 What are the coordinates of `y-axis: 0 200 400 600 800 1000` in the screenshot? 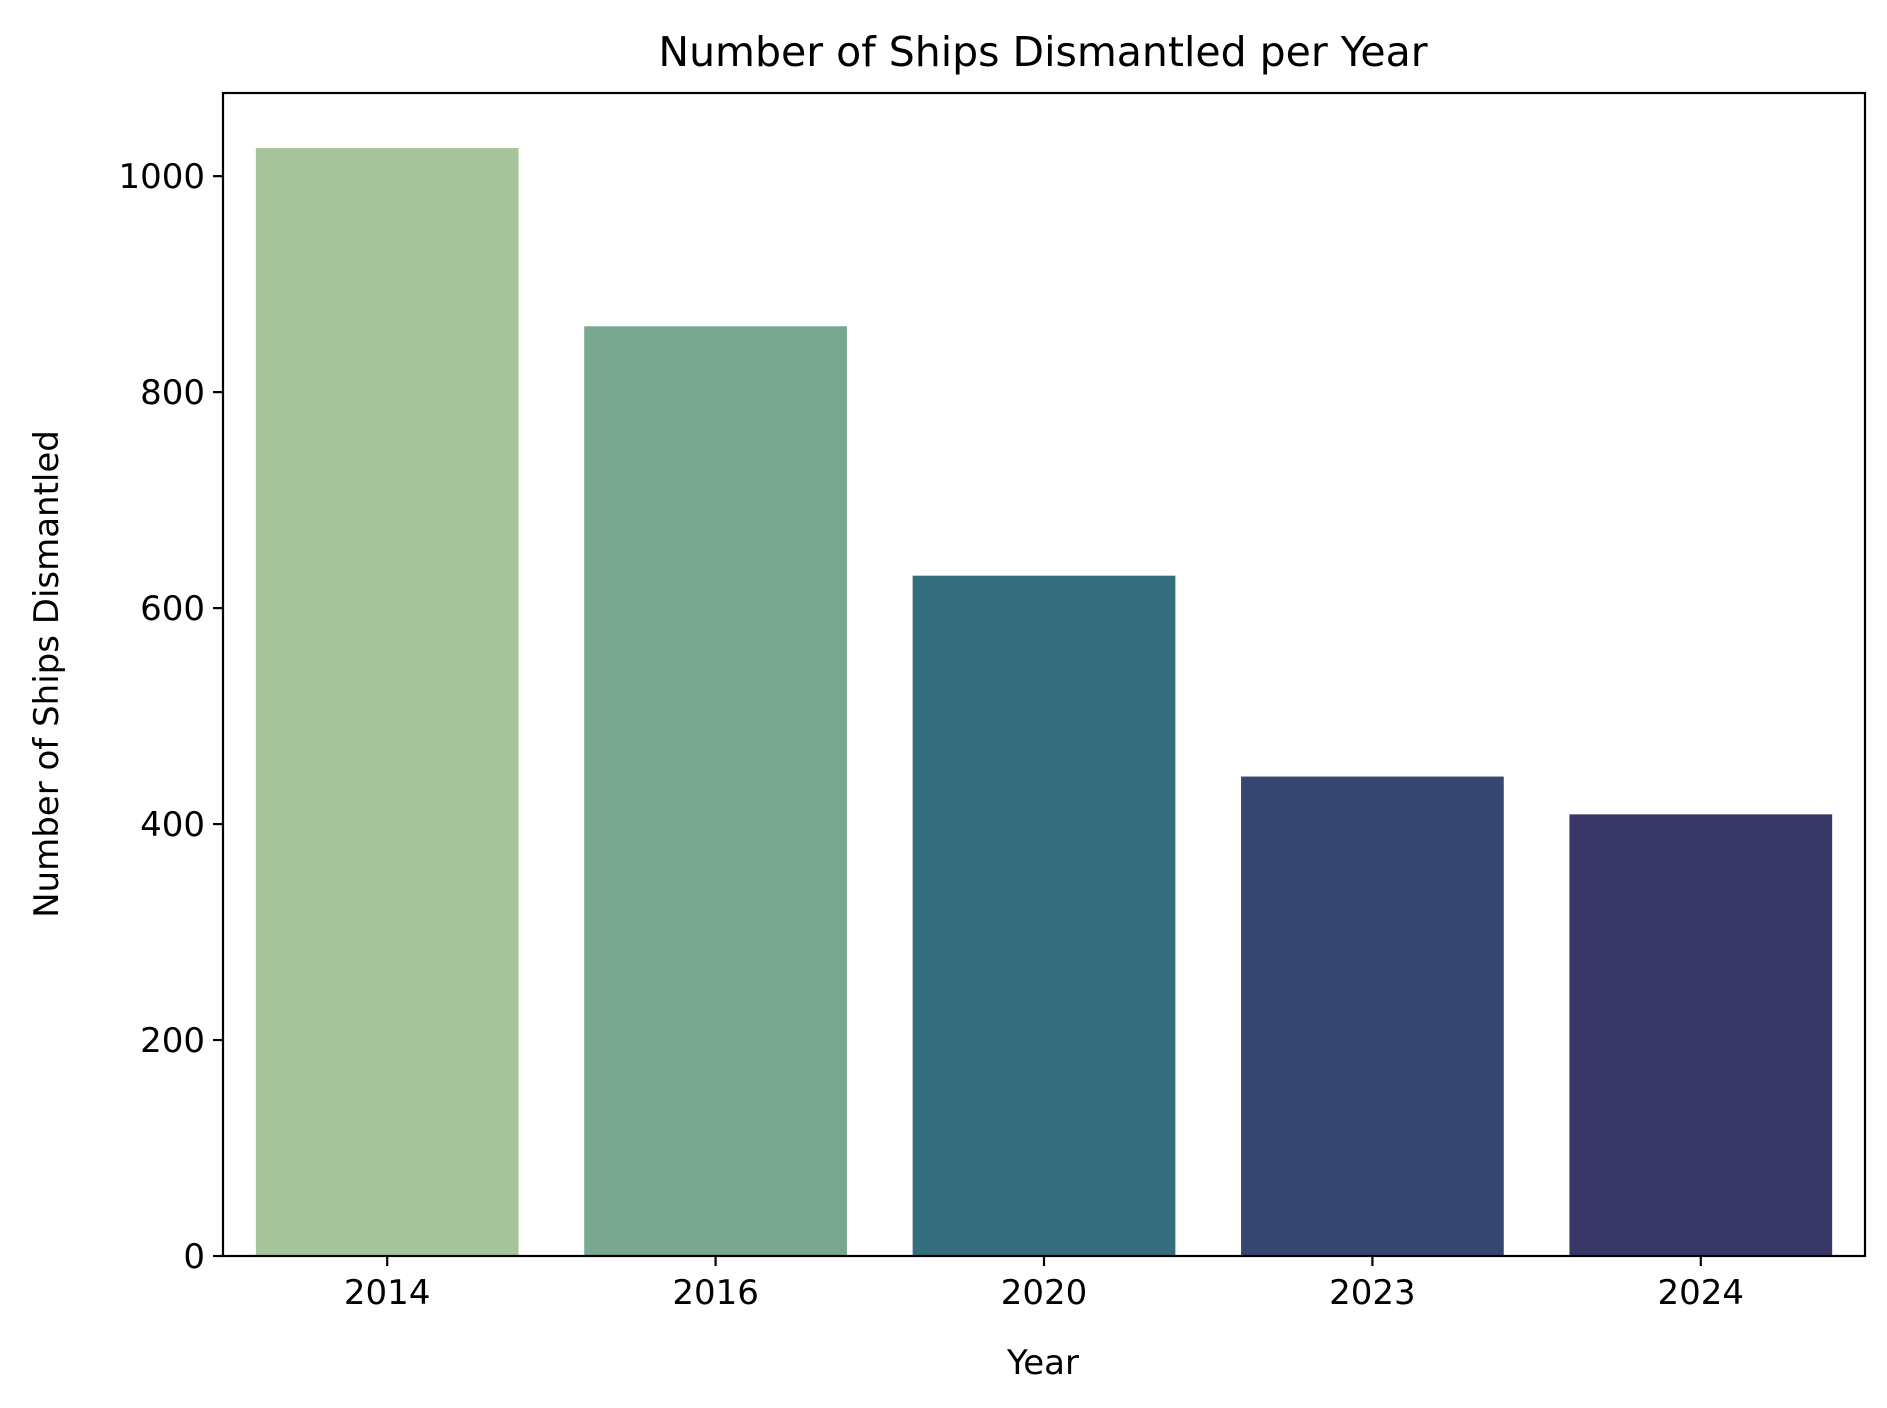 It's located at (170, 717).